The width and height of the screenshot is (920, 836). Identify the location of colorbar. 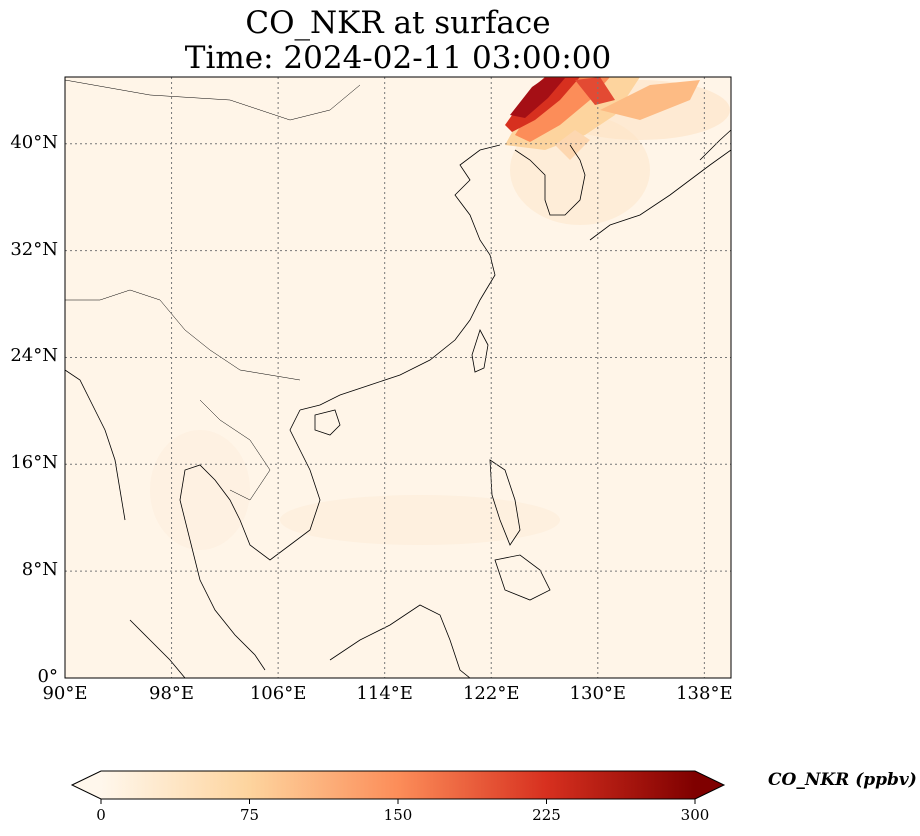
(398, 787).